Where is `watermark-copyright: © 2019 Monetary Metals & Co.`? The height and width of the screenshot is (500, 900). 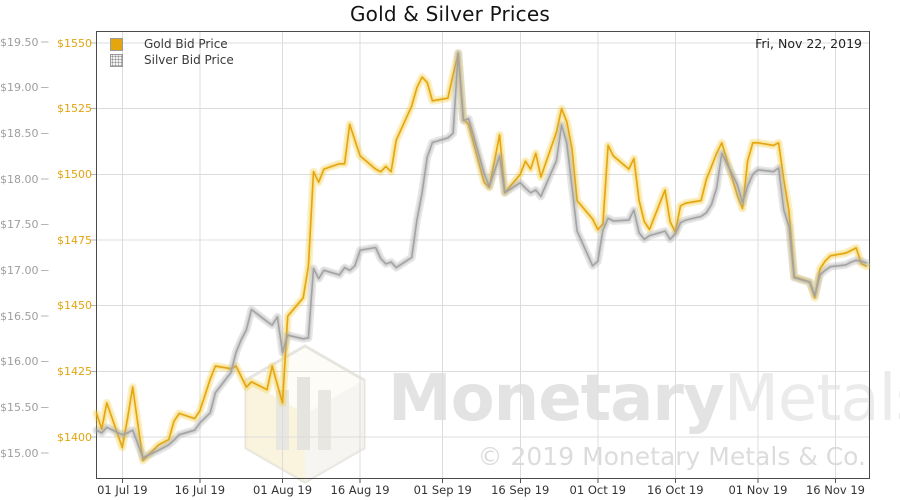
watermark-copyright: © 2019 Monetary Metals & Co. is located at coordinates (671, 456).